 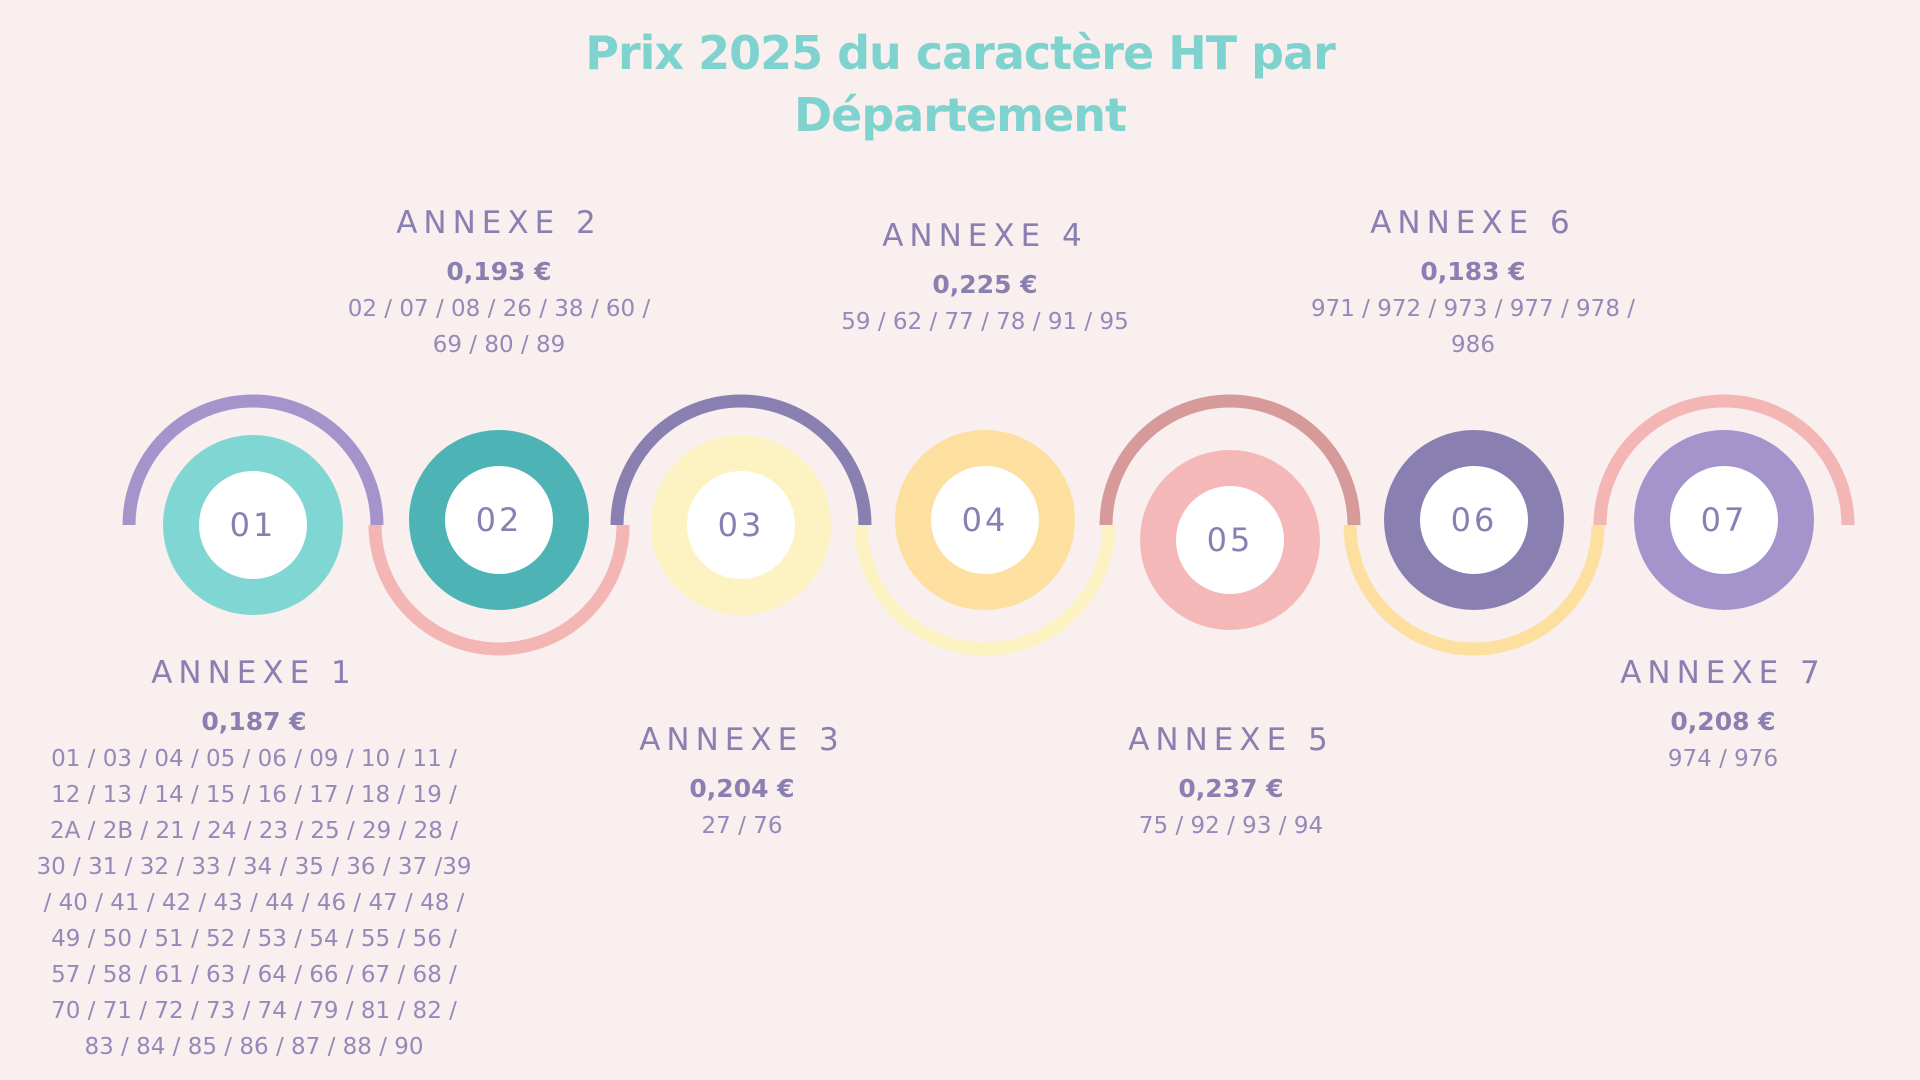 What do you see at coordinates (1231, 740) in the screenshot?
I see `annexe-5-title: ANNEXE 5` at bounding box center [1231, 740].